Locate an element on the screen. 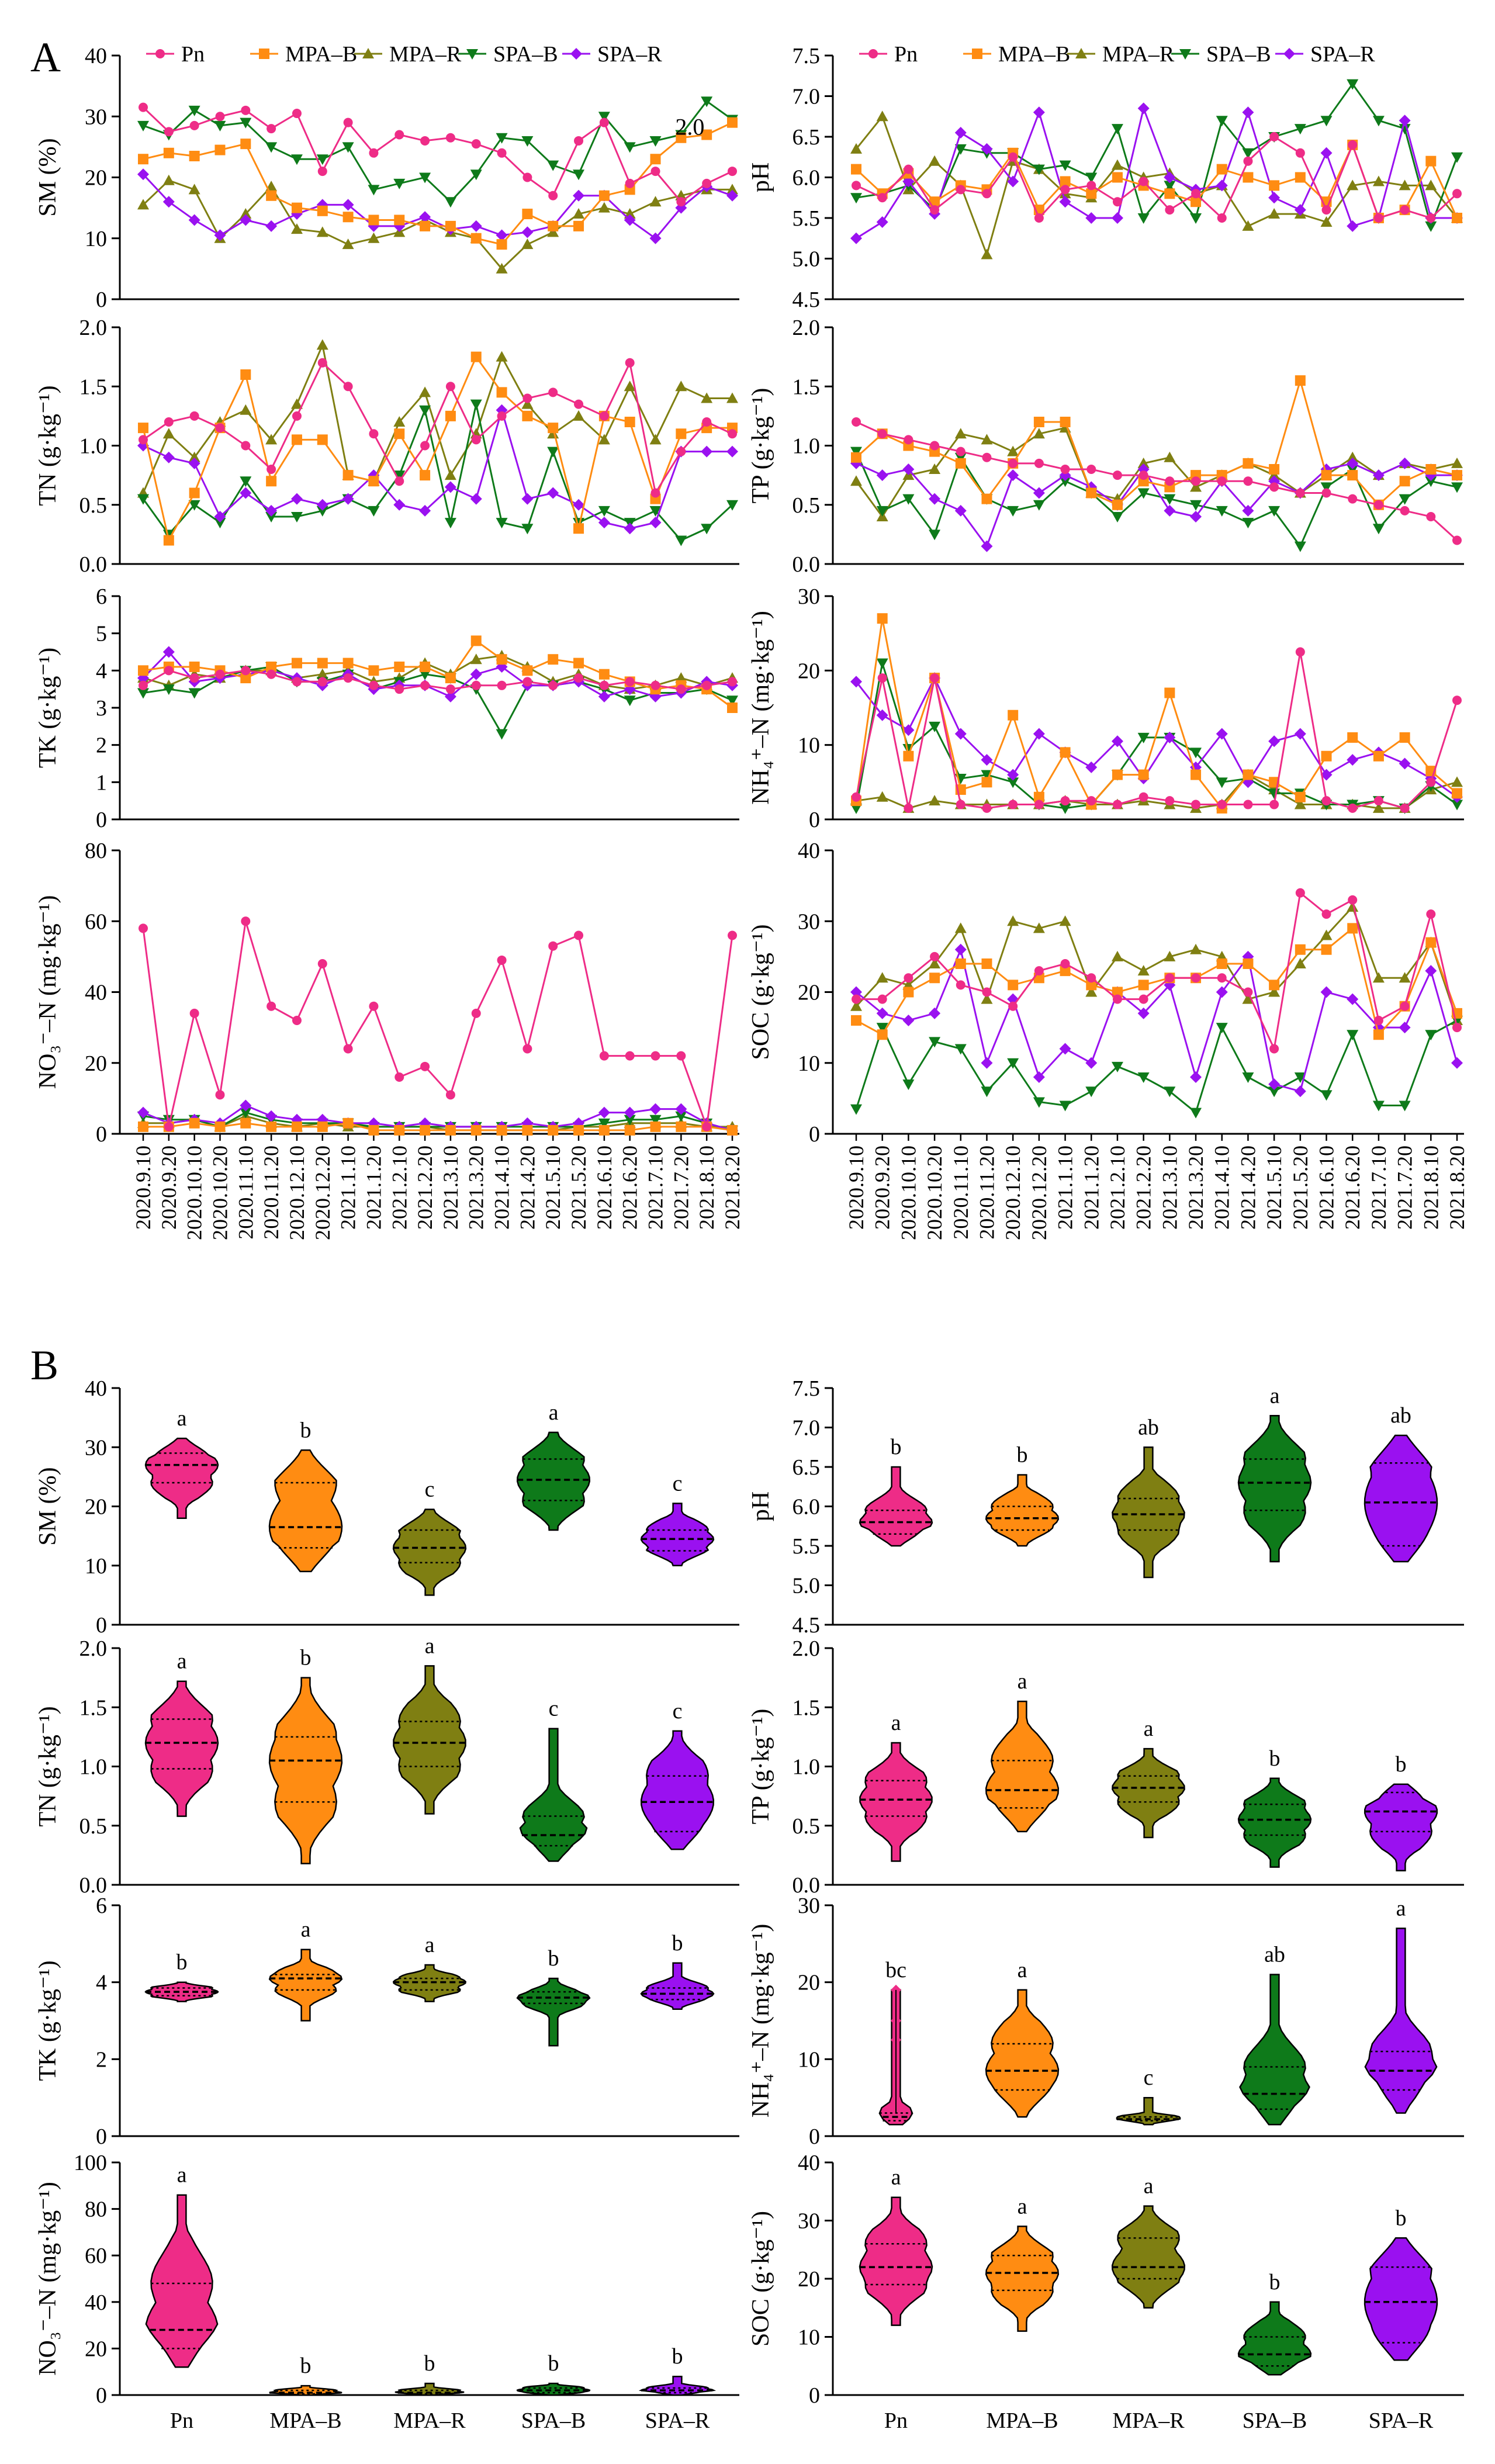 This screenshot has width=1495, height=2464. series-line-MPA–B is located at coordinates (1156, 441).